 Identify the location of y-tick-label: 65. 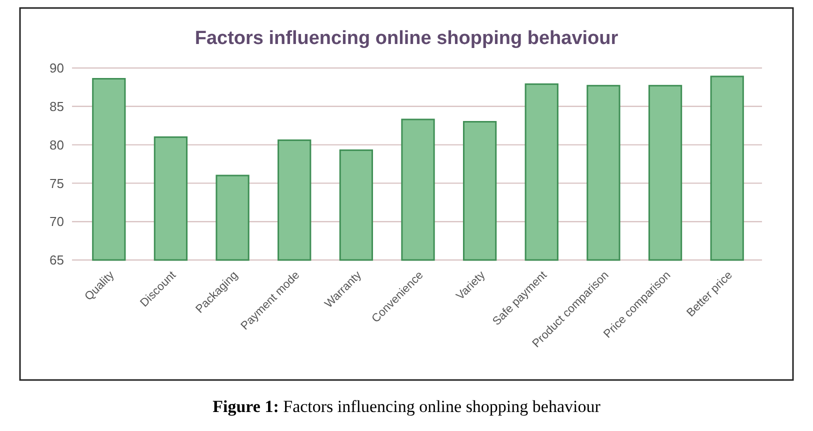
(57, 260).